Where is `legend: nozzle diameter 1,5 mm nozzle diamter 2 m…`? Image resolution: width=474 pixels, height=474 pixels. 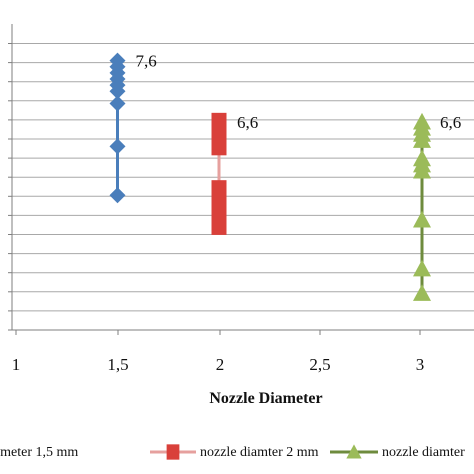 legend: nozzle diameter 1,5 mm nozzle diamter 2 m… is located at coordinates (232, 452).